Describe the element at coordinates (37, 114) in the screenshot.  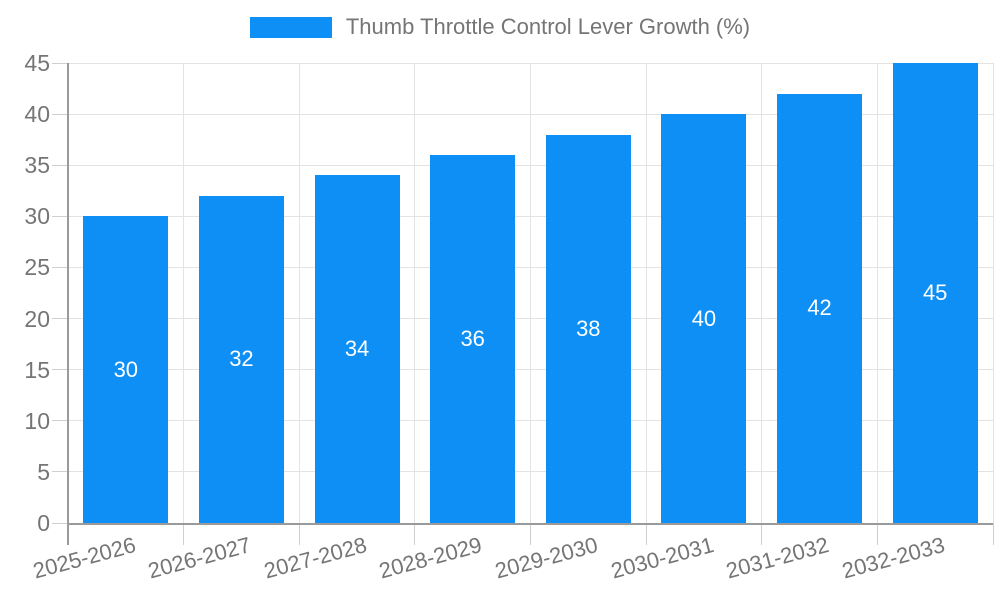
I see `y-axis-tick-label: 40` at that location.